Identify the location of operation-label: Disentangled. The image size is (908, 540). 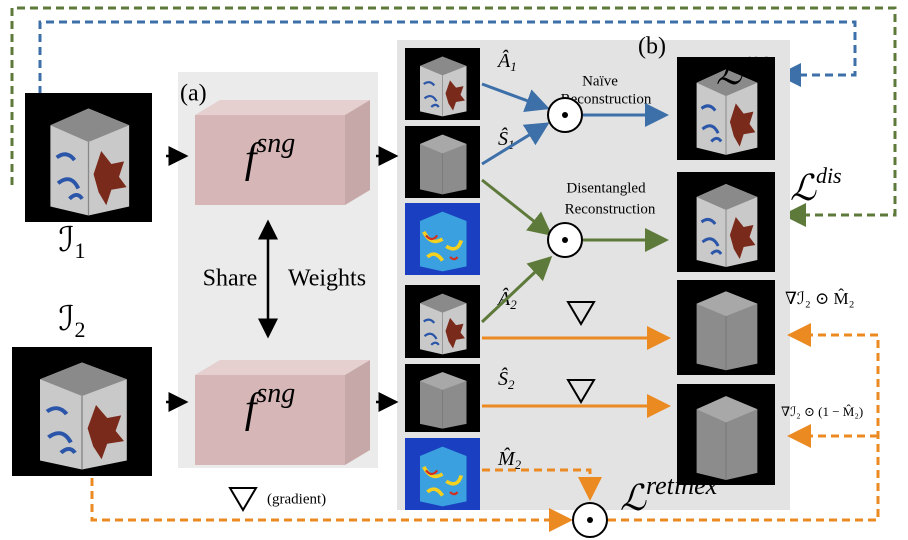
(606, 188).